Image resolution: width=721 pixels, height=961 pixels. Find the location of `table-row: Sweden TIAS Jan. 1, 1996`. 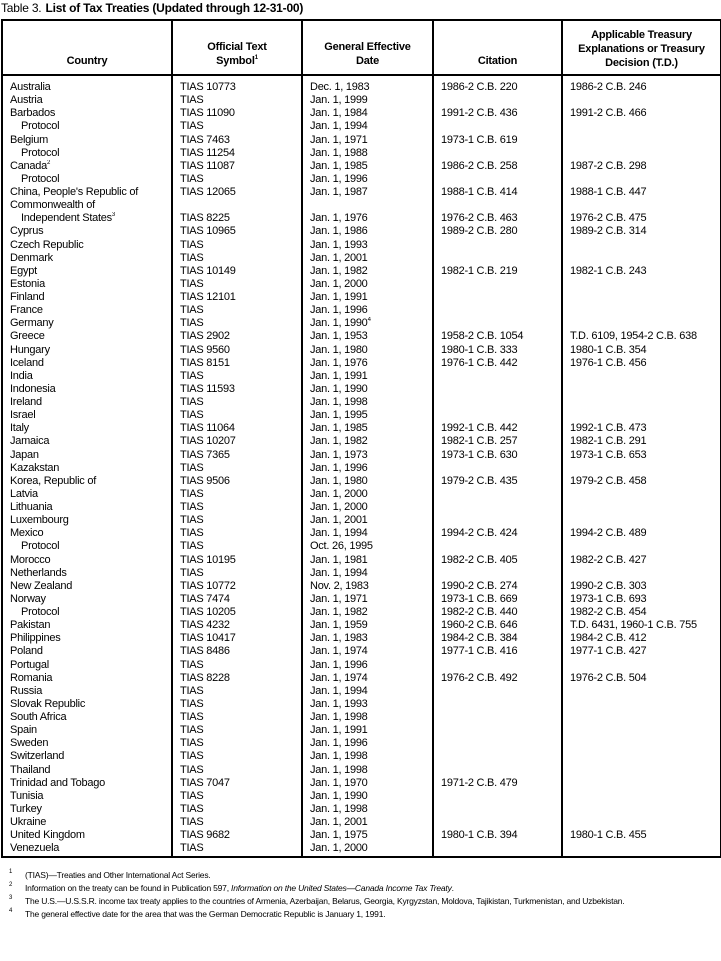

table-row: Sweden TIAS Jan. 1, 1996 is located at coordinates (361, 744).